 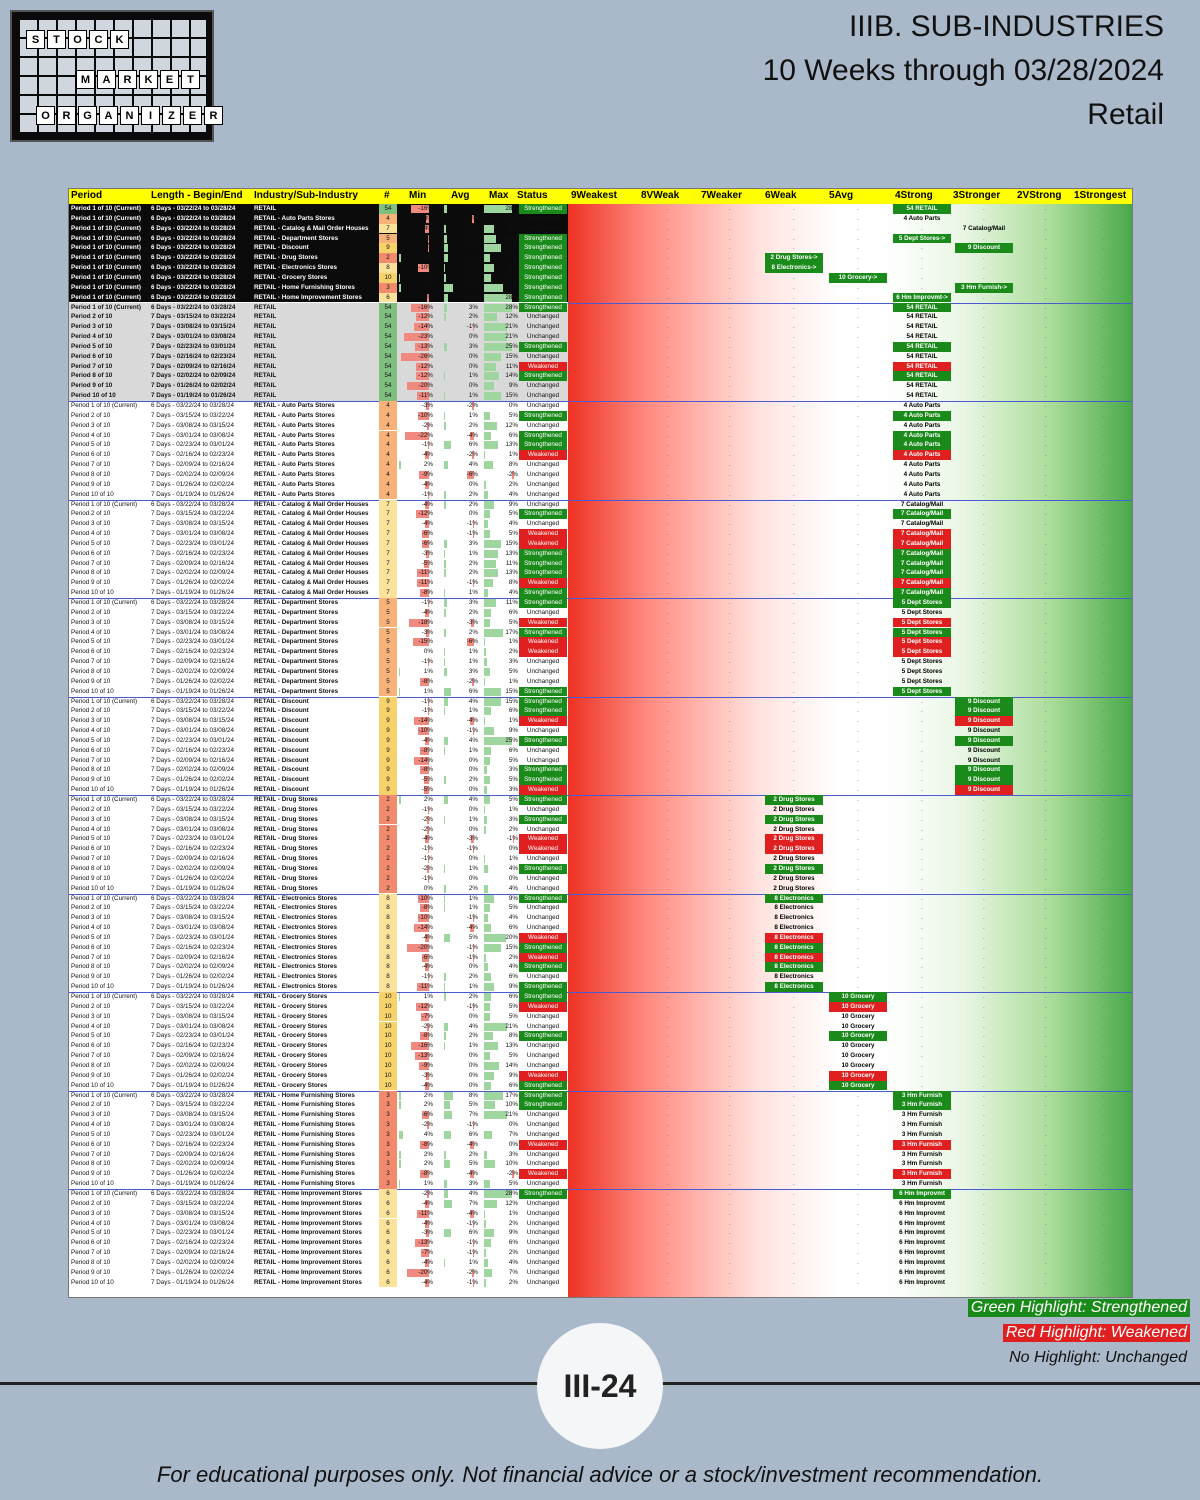 What do you see at coordinates (311, 524) in the screenshot?
I see `industry-cell: RETAIL - Catalog & Mail Order Houses` at bounding box center [311, 524].